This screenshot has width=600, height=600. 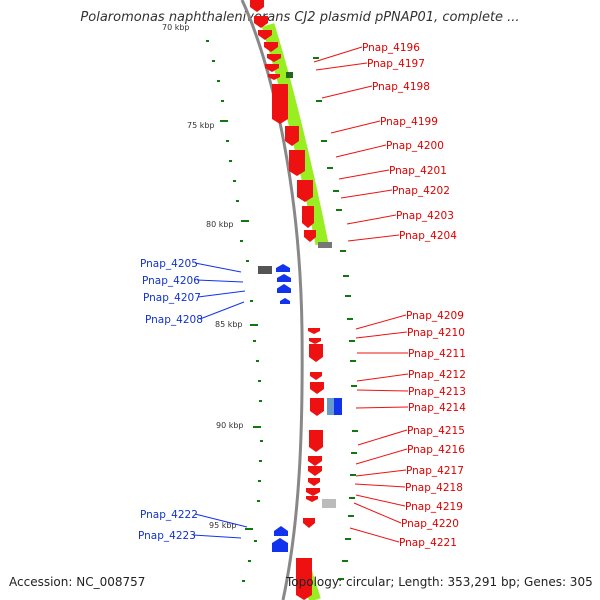 What do you see at coordinates (435, 316) in the screenshot?
I see `forward-gene-label: Pnap_4209` at bounding box center [435, 316].